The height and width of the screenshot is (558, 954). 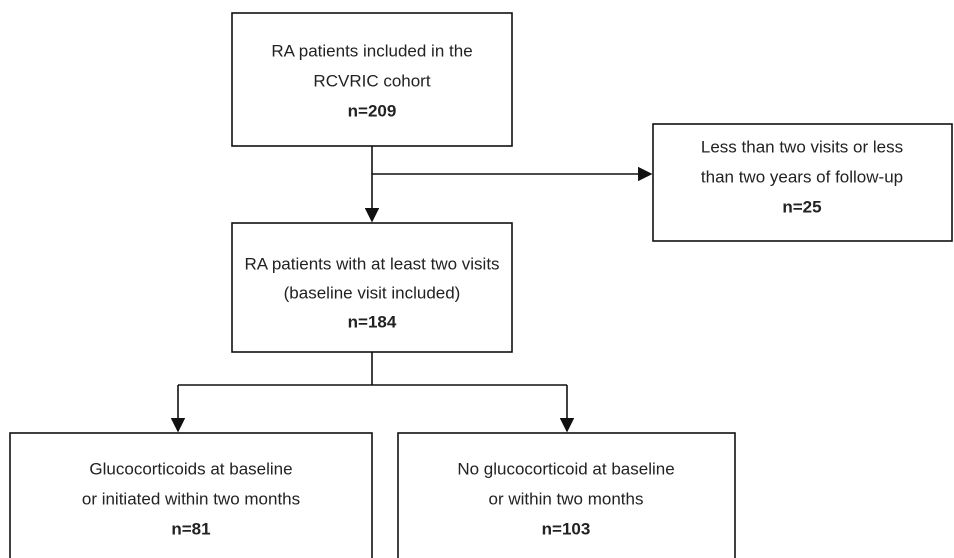 What do you see at coordinates (565, 468) in the screenshot?
I see `box-text: No glucocorticoid at baseline` at bounding box center [565, 468].